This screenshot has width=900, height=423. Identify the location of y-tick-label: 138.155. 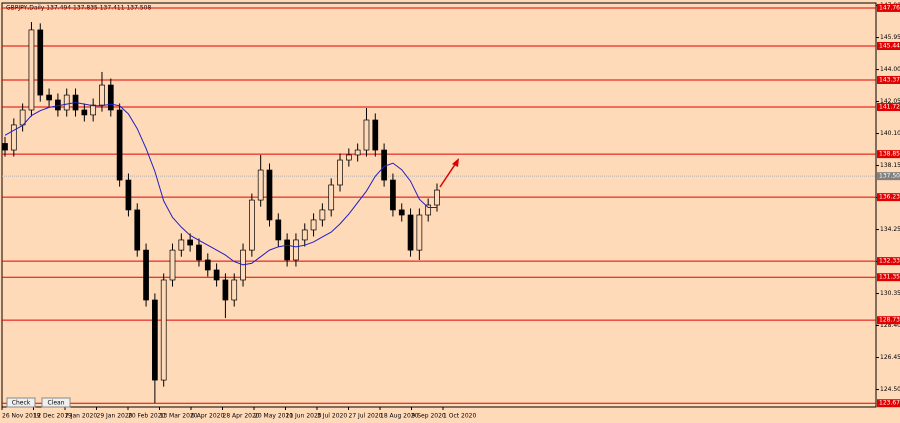
(890, 165).